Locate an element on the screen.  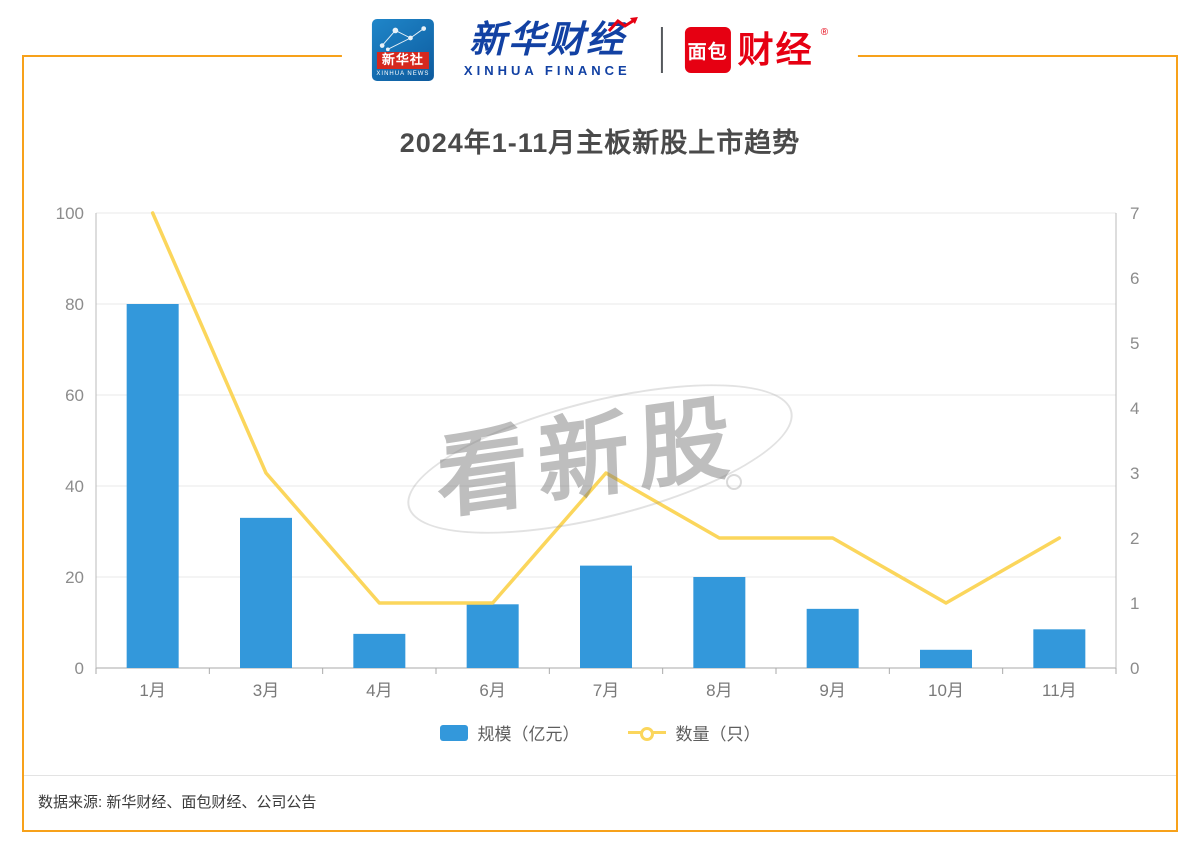
x-axis-label: 3月 is located at coordinates (266, 690).